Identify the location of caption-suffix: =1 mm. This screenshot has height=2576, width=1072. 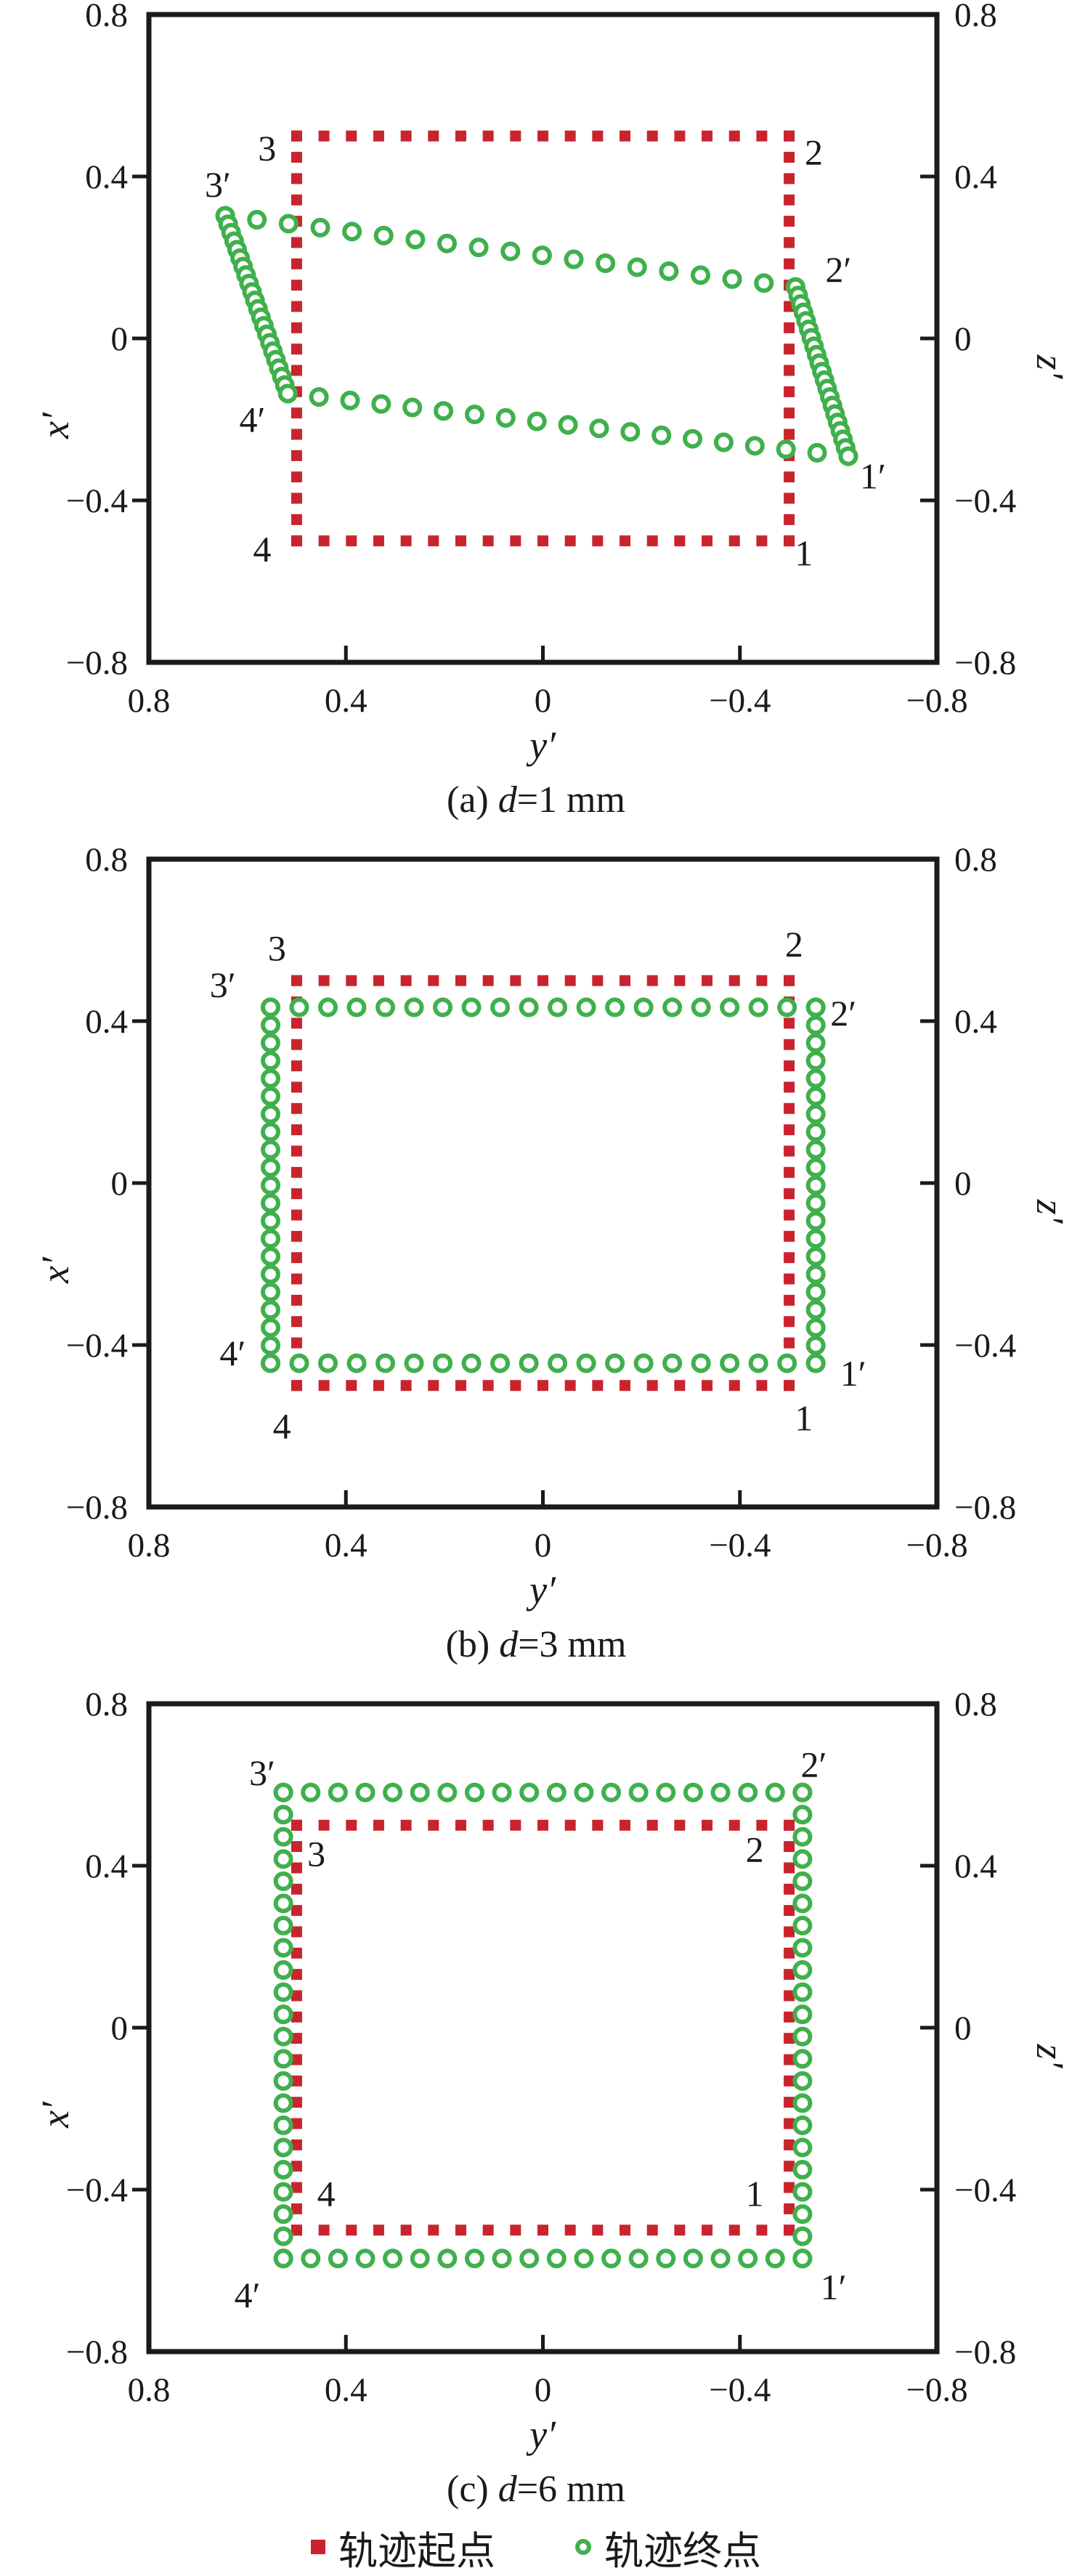
(570, 800).